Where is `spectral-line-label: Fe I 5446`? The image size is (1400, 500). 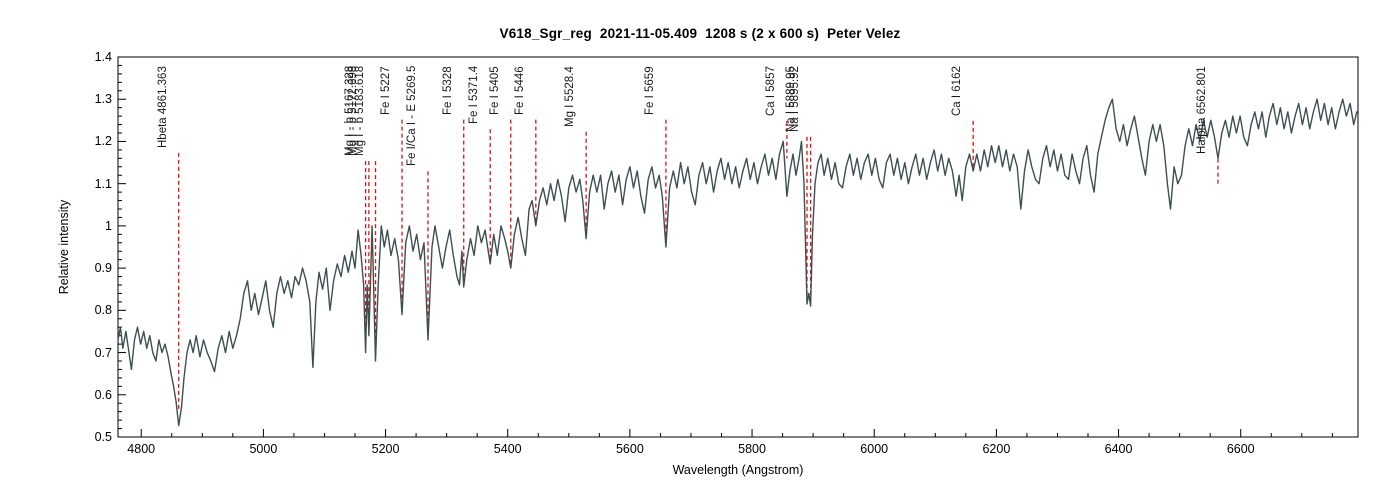
spectral-line-label: Fe I 5446 is located at coordinates (519, 90).